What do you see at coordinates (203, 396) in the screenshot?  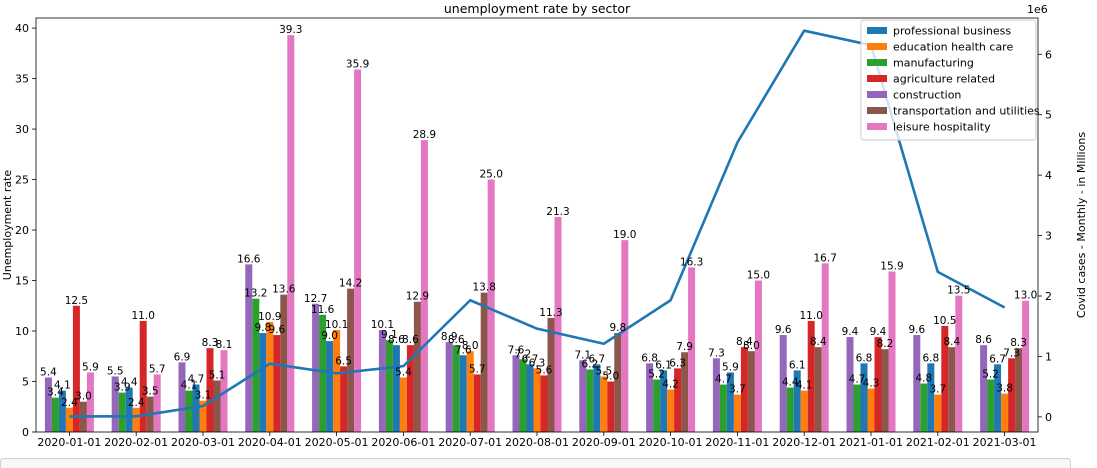 I see `bar-value-label: 3.1` at bounding box center [203, 396].